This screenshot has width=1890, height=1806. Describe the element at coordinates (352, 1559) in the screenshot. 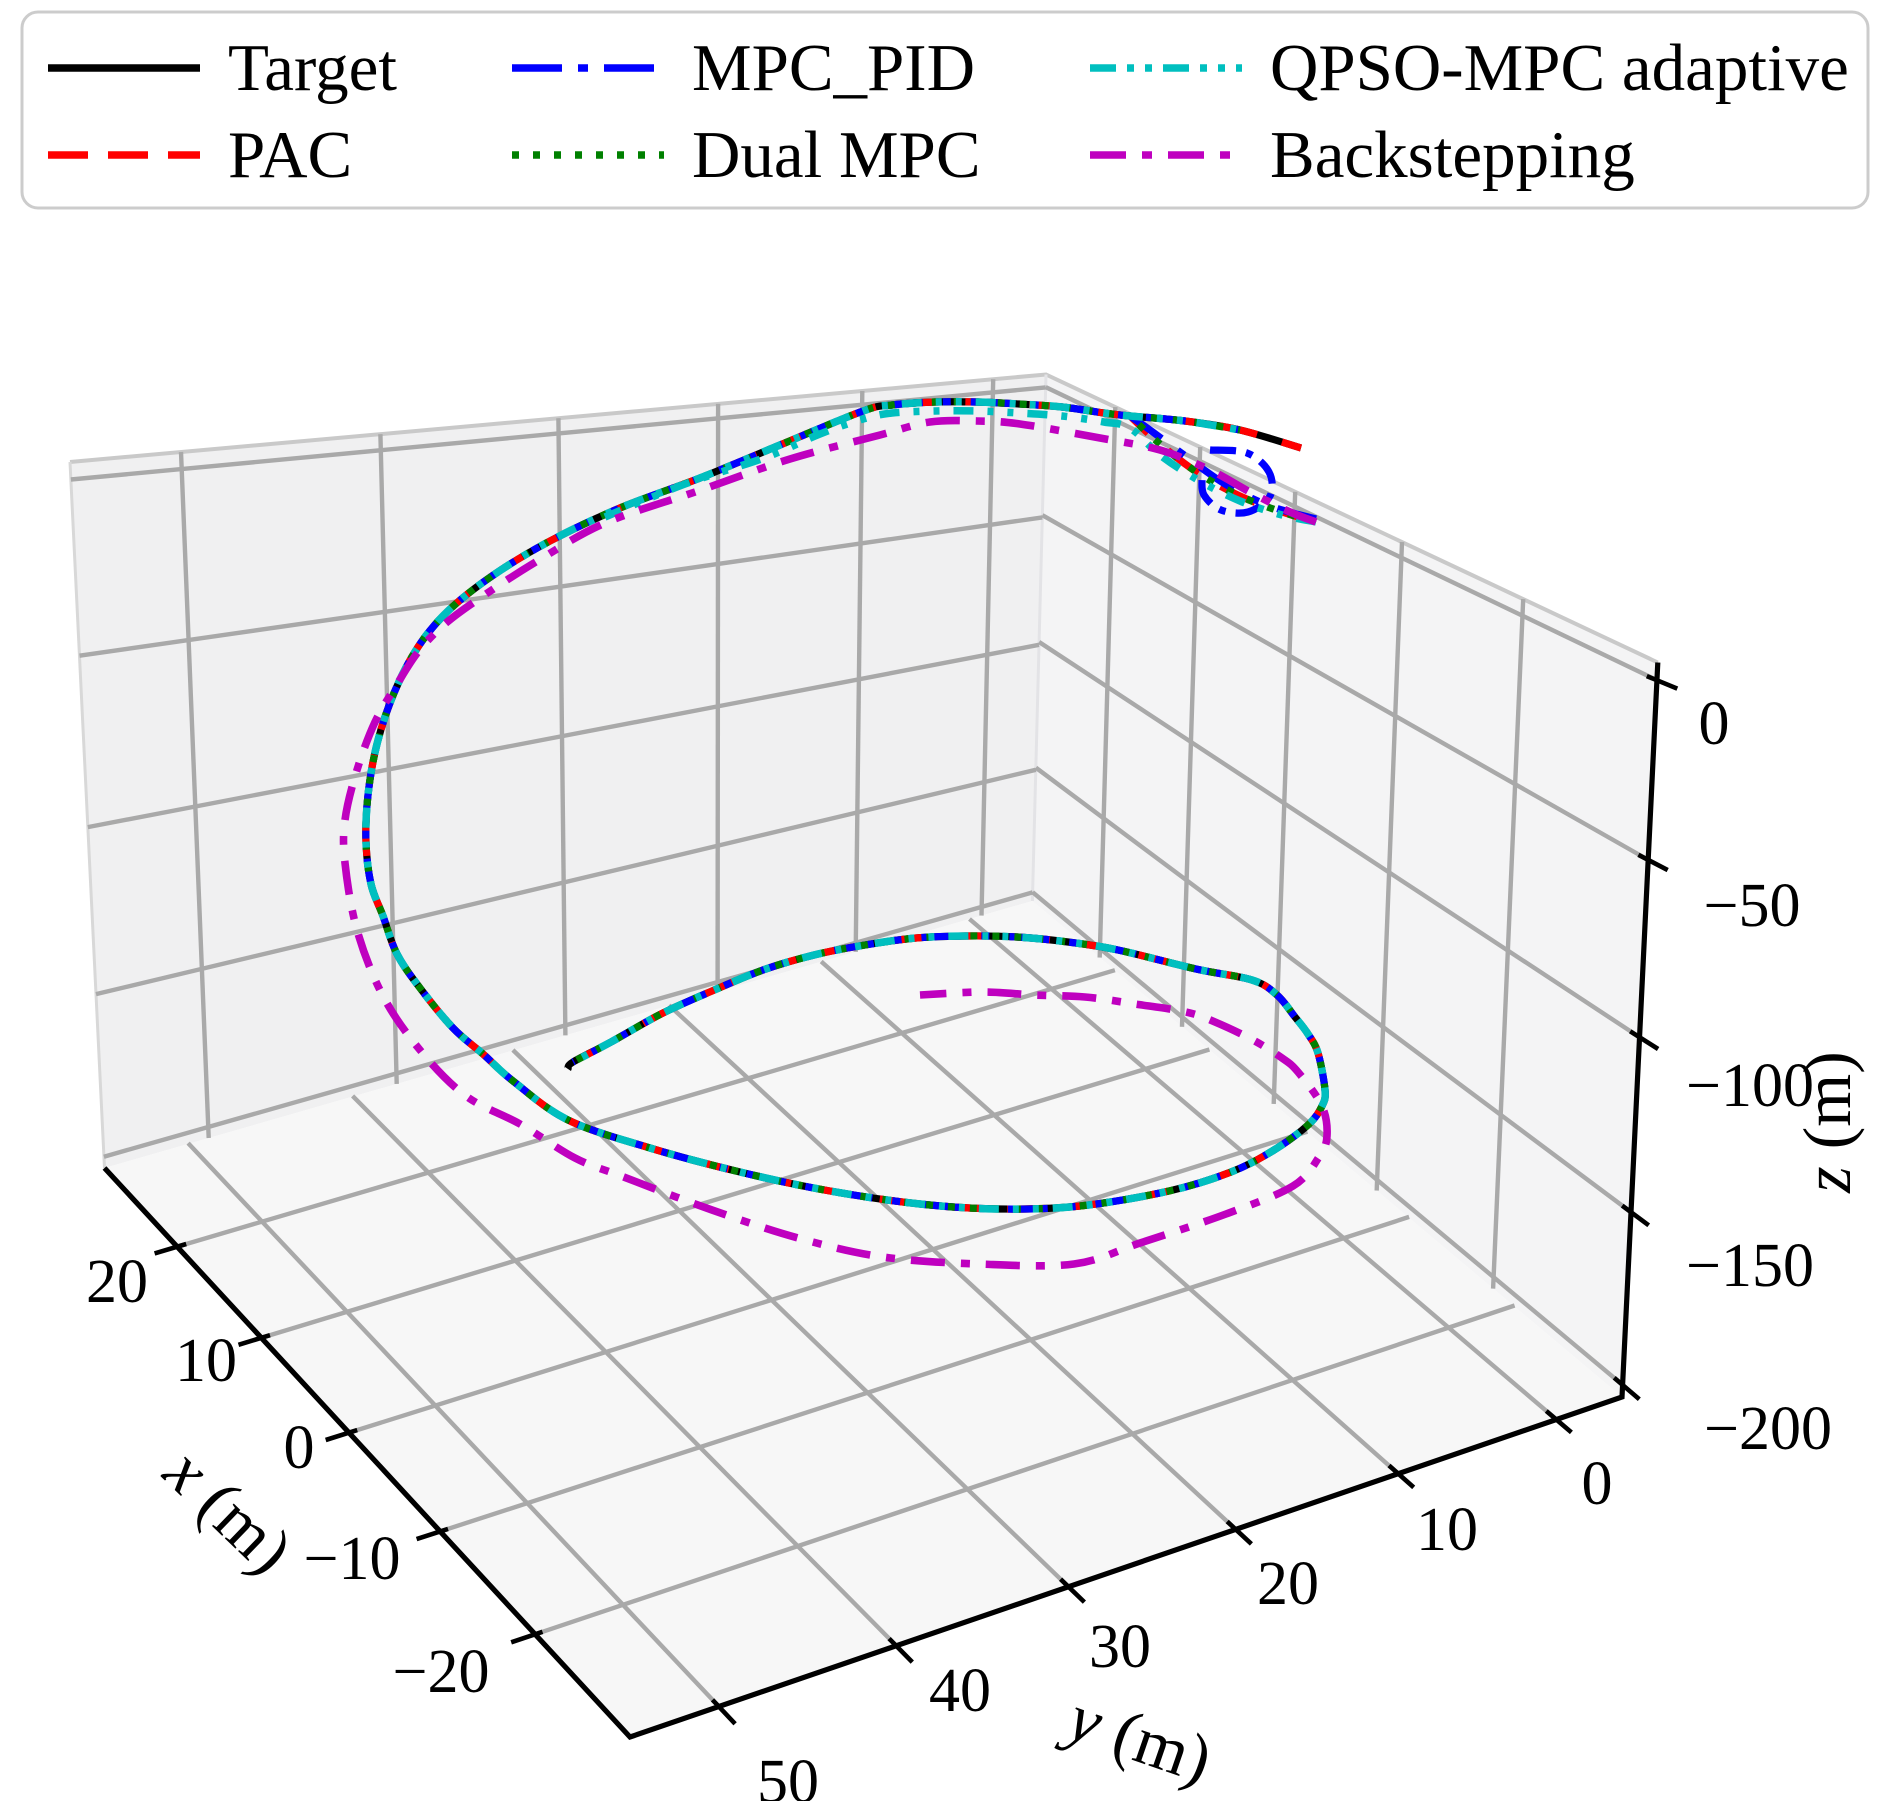

I see `svg-text: −10` at that location.